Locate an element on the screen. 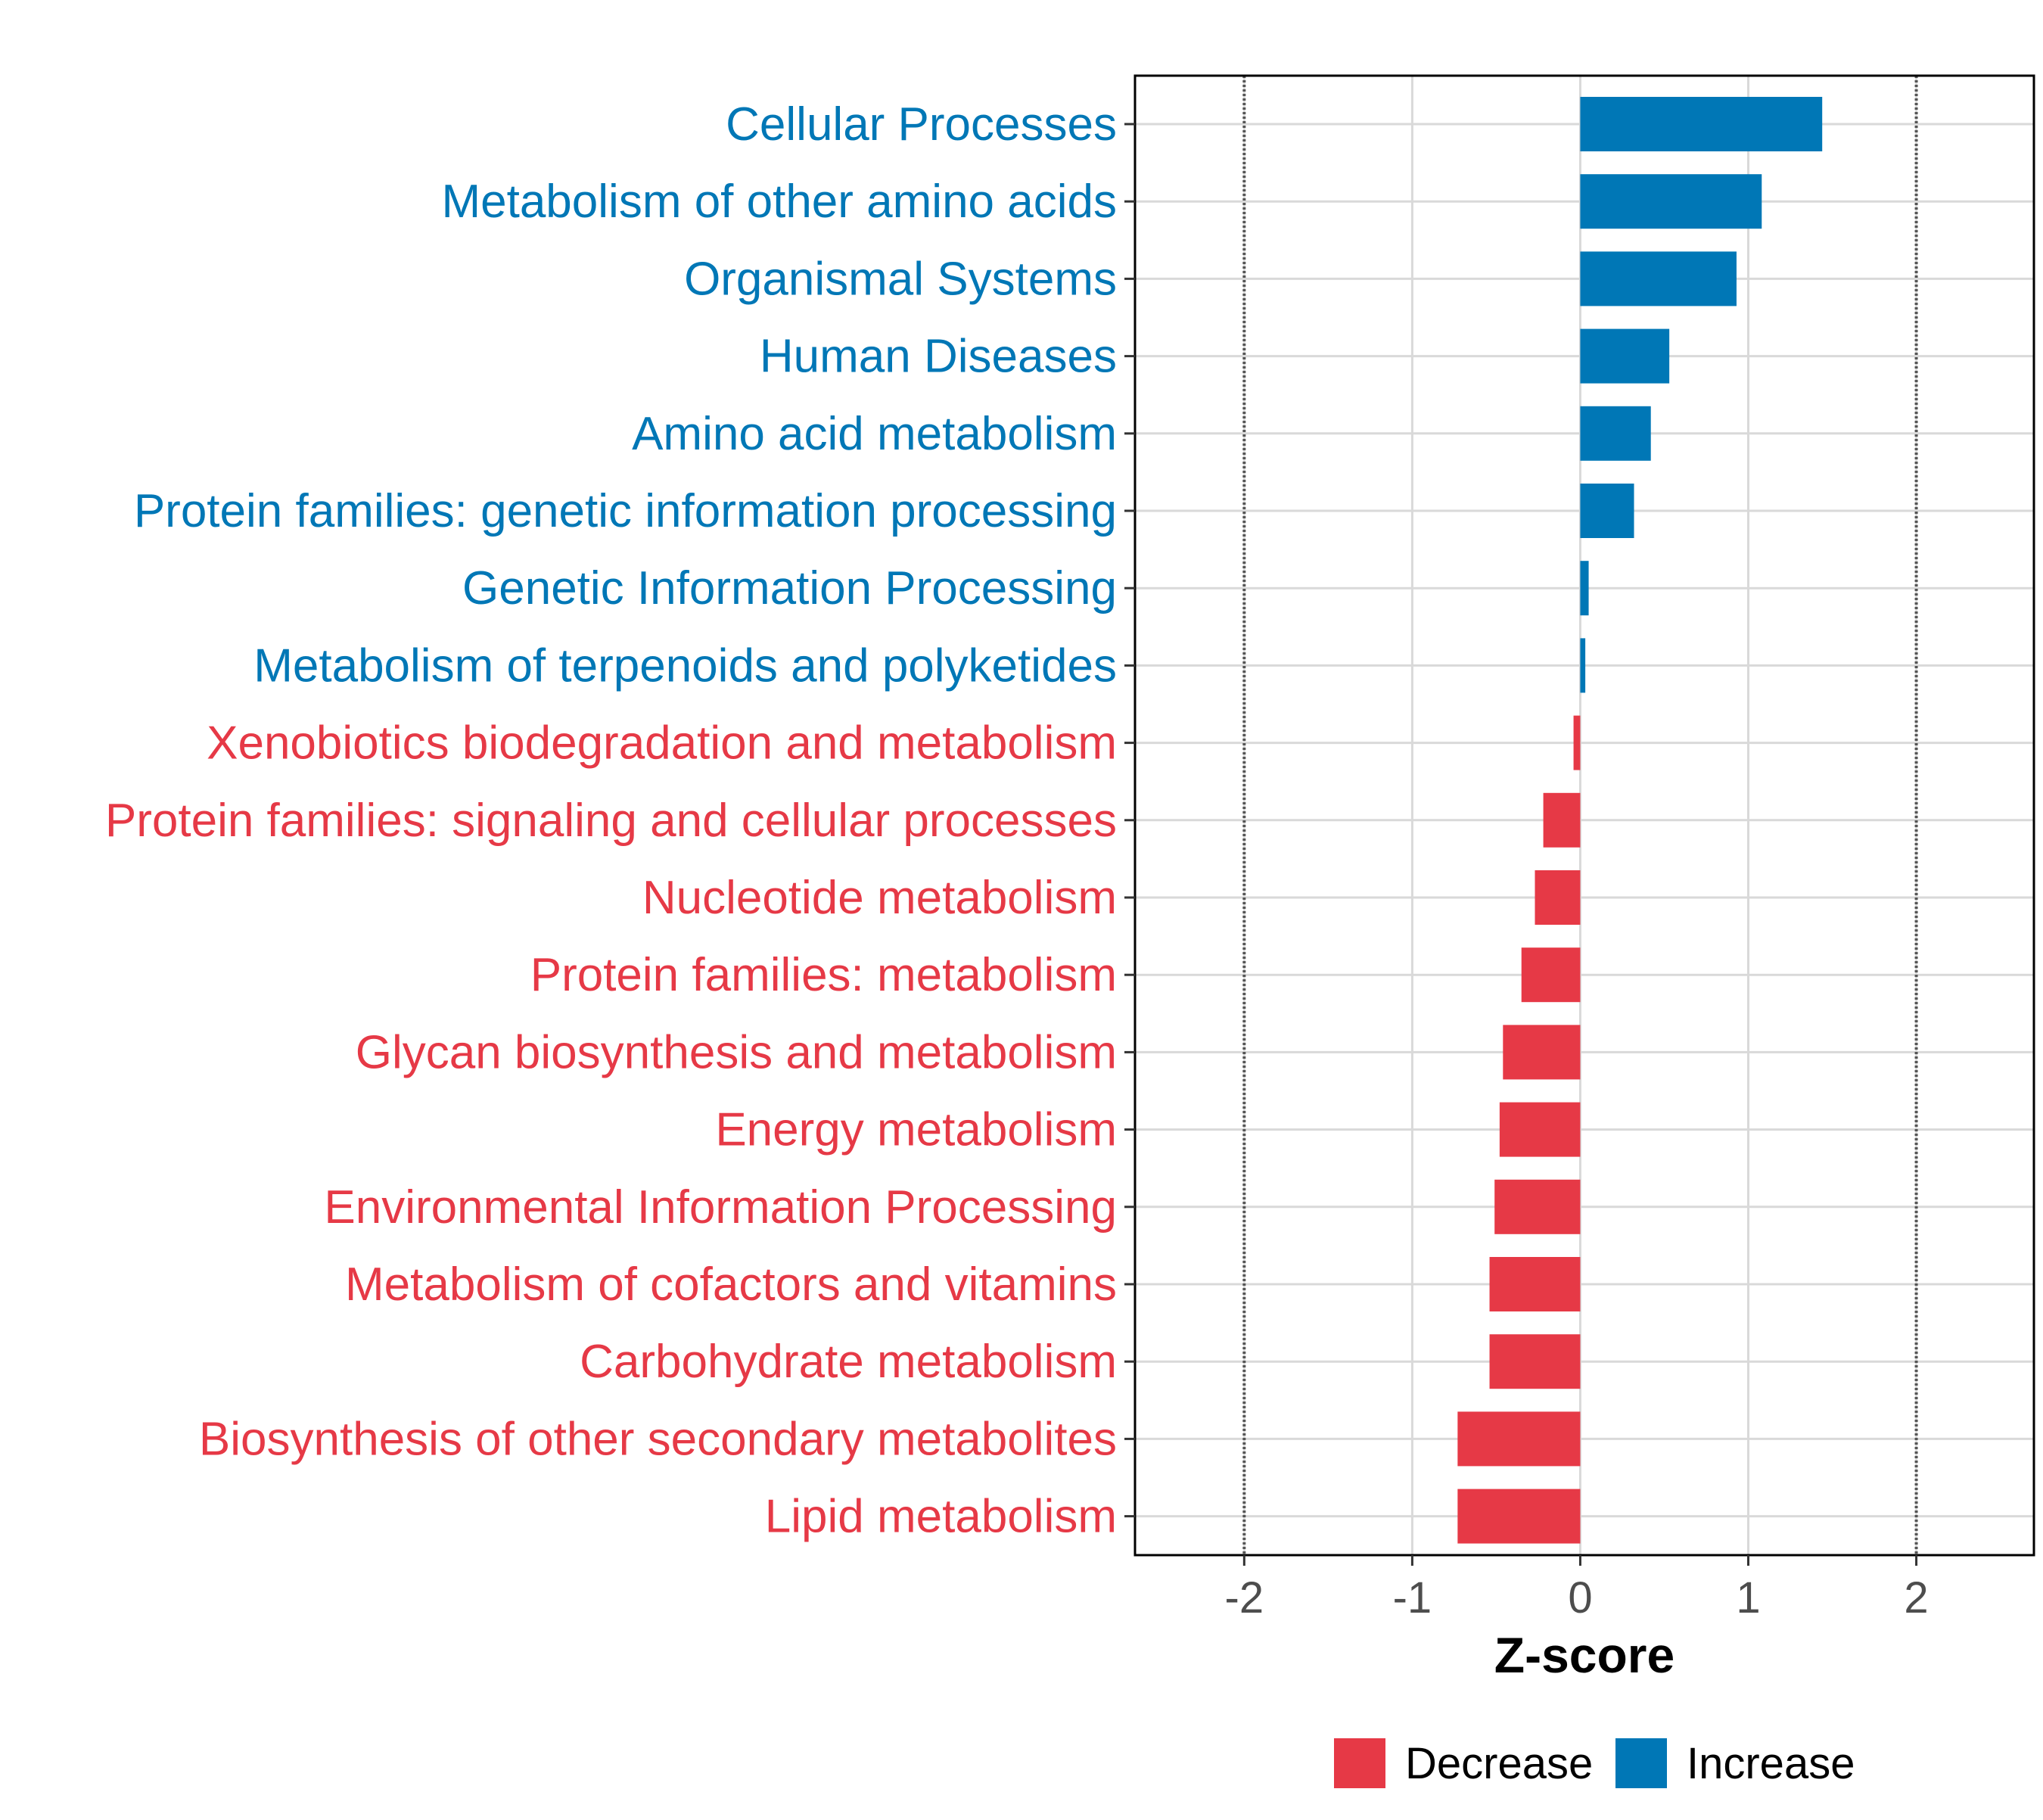  x-tick-label: 1 is located at coordinates (1748, 1597).